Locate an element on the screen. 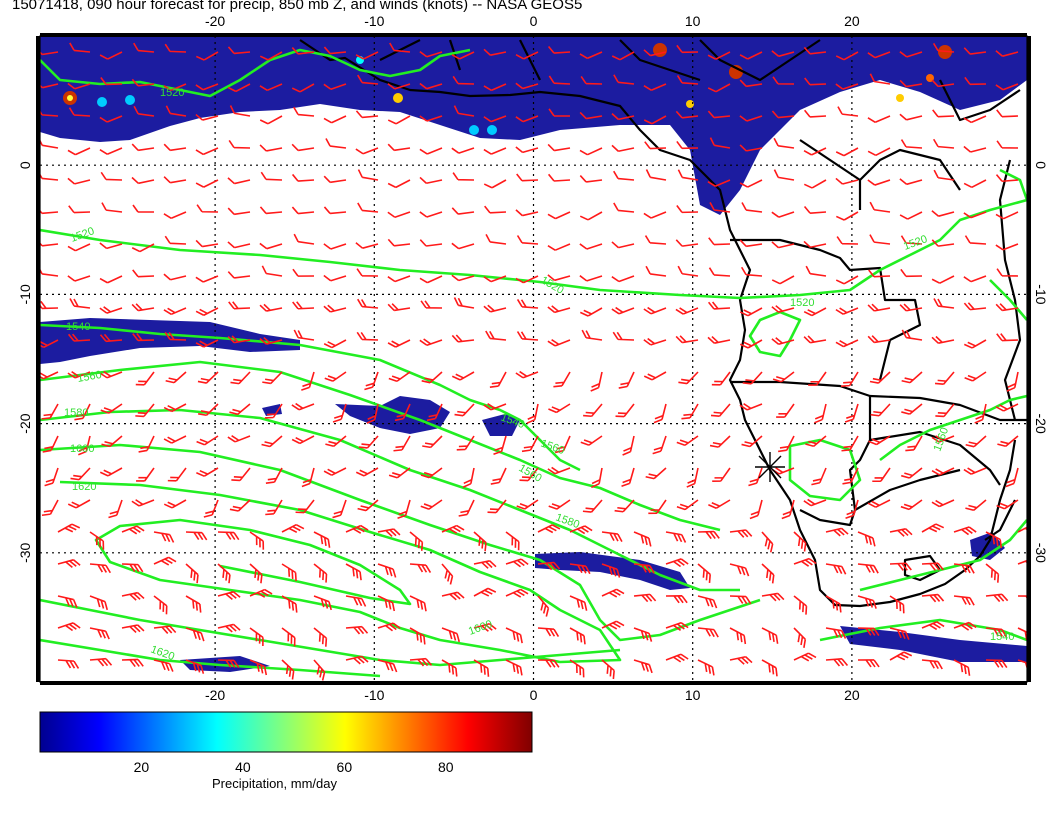  lat-tick-label-right: -30 is located at coordinates (1041, 553).